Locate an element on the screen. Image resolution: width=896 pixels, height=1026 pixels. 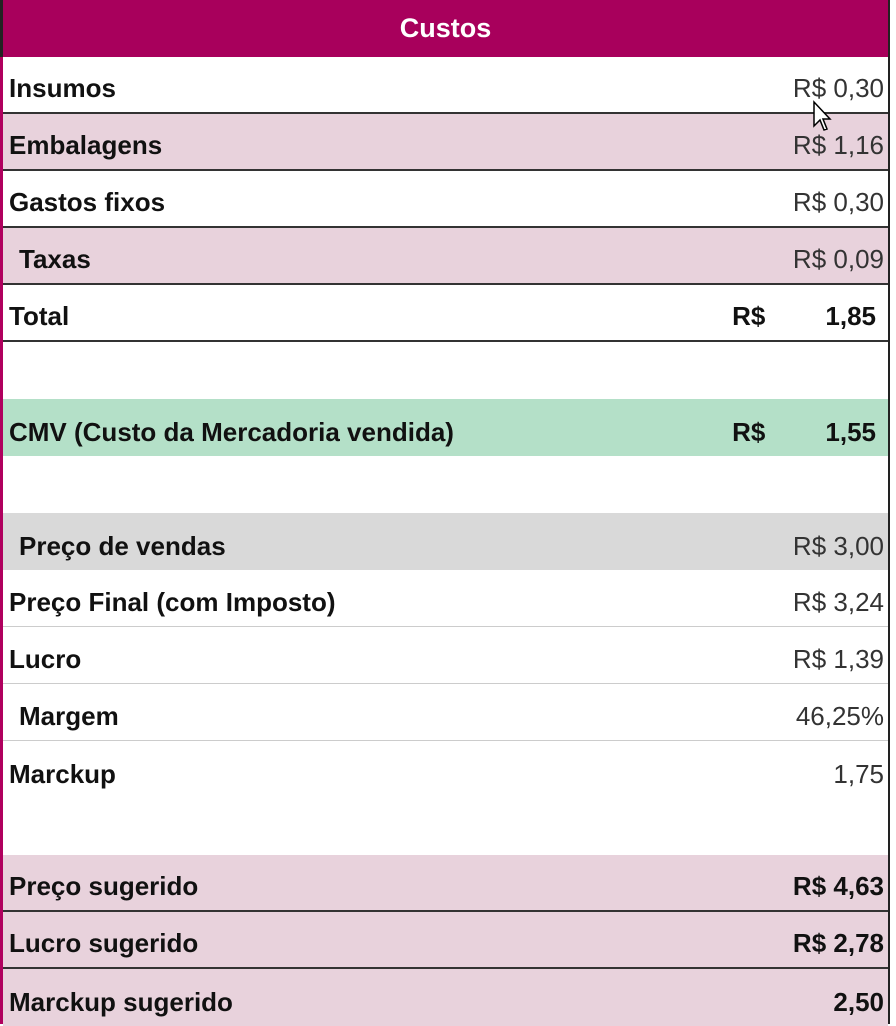
header-custos: Custos is located at coordinates (444, 28).